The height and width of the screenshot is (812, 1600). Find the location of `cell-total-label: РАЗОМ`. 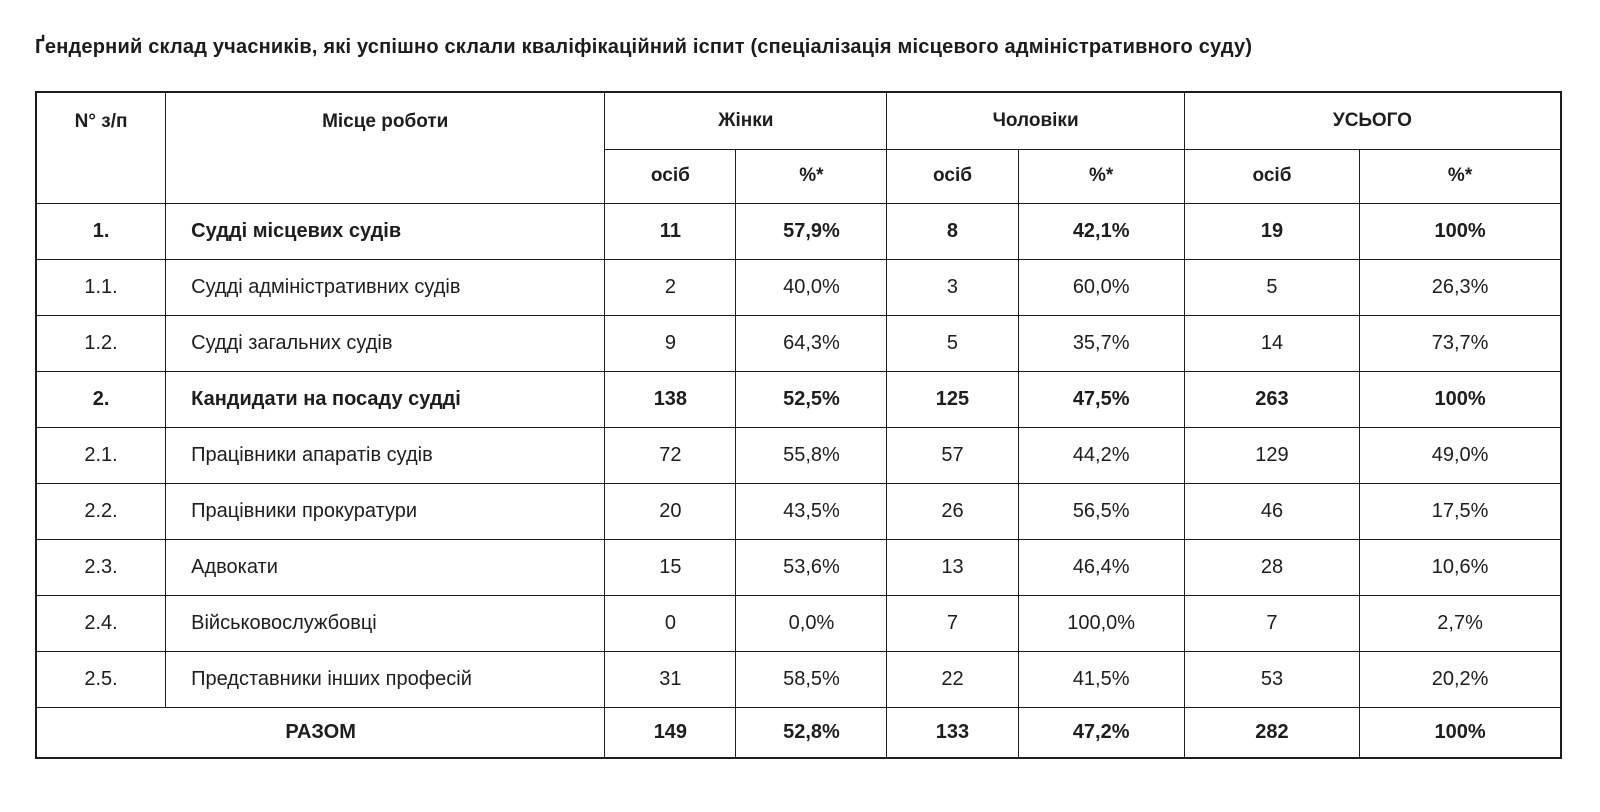

cell-total-label: РАЗОМ is located at coordinates (320, 732).